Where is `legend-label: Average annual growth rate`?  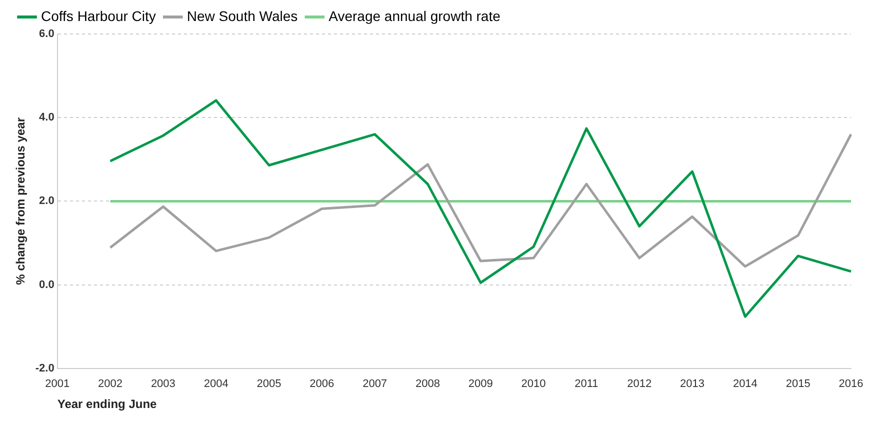 legend-label: Average annual growth rate is located at coordinates (414, 16).